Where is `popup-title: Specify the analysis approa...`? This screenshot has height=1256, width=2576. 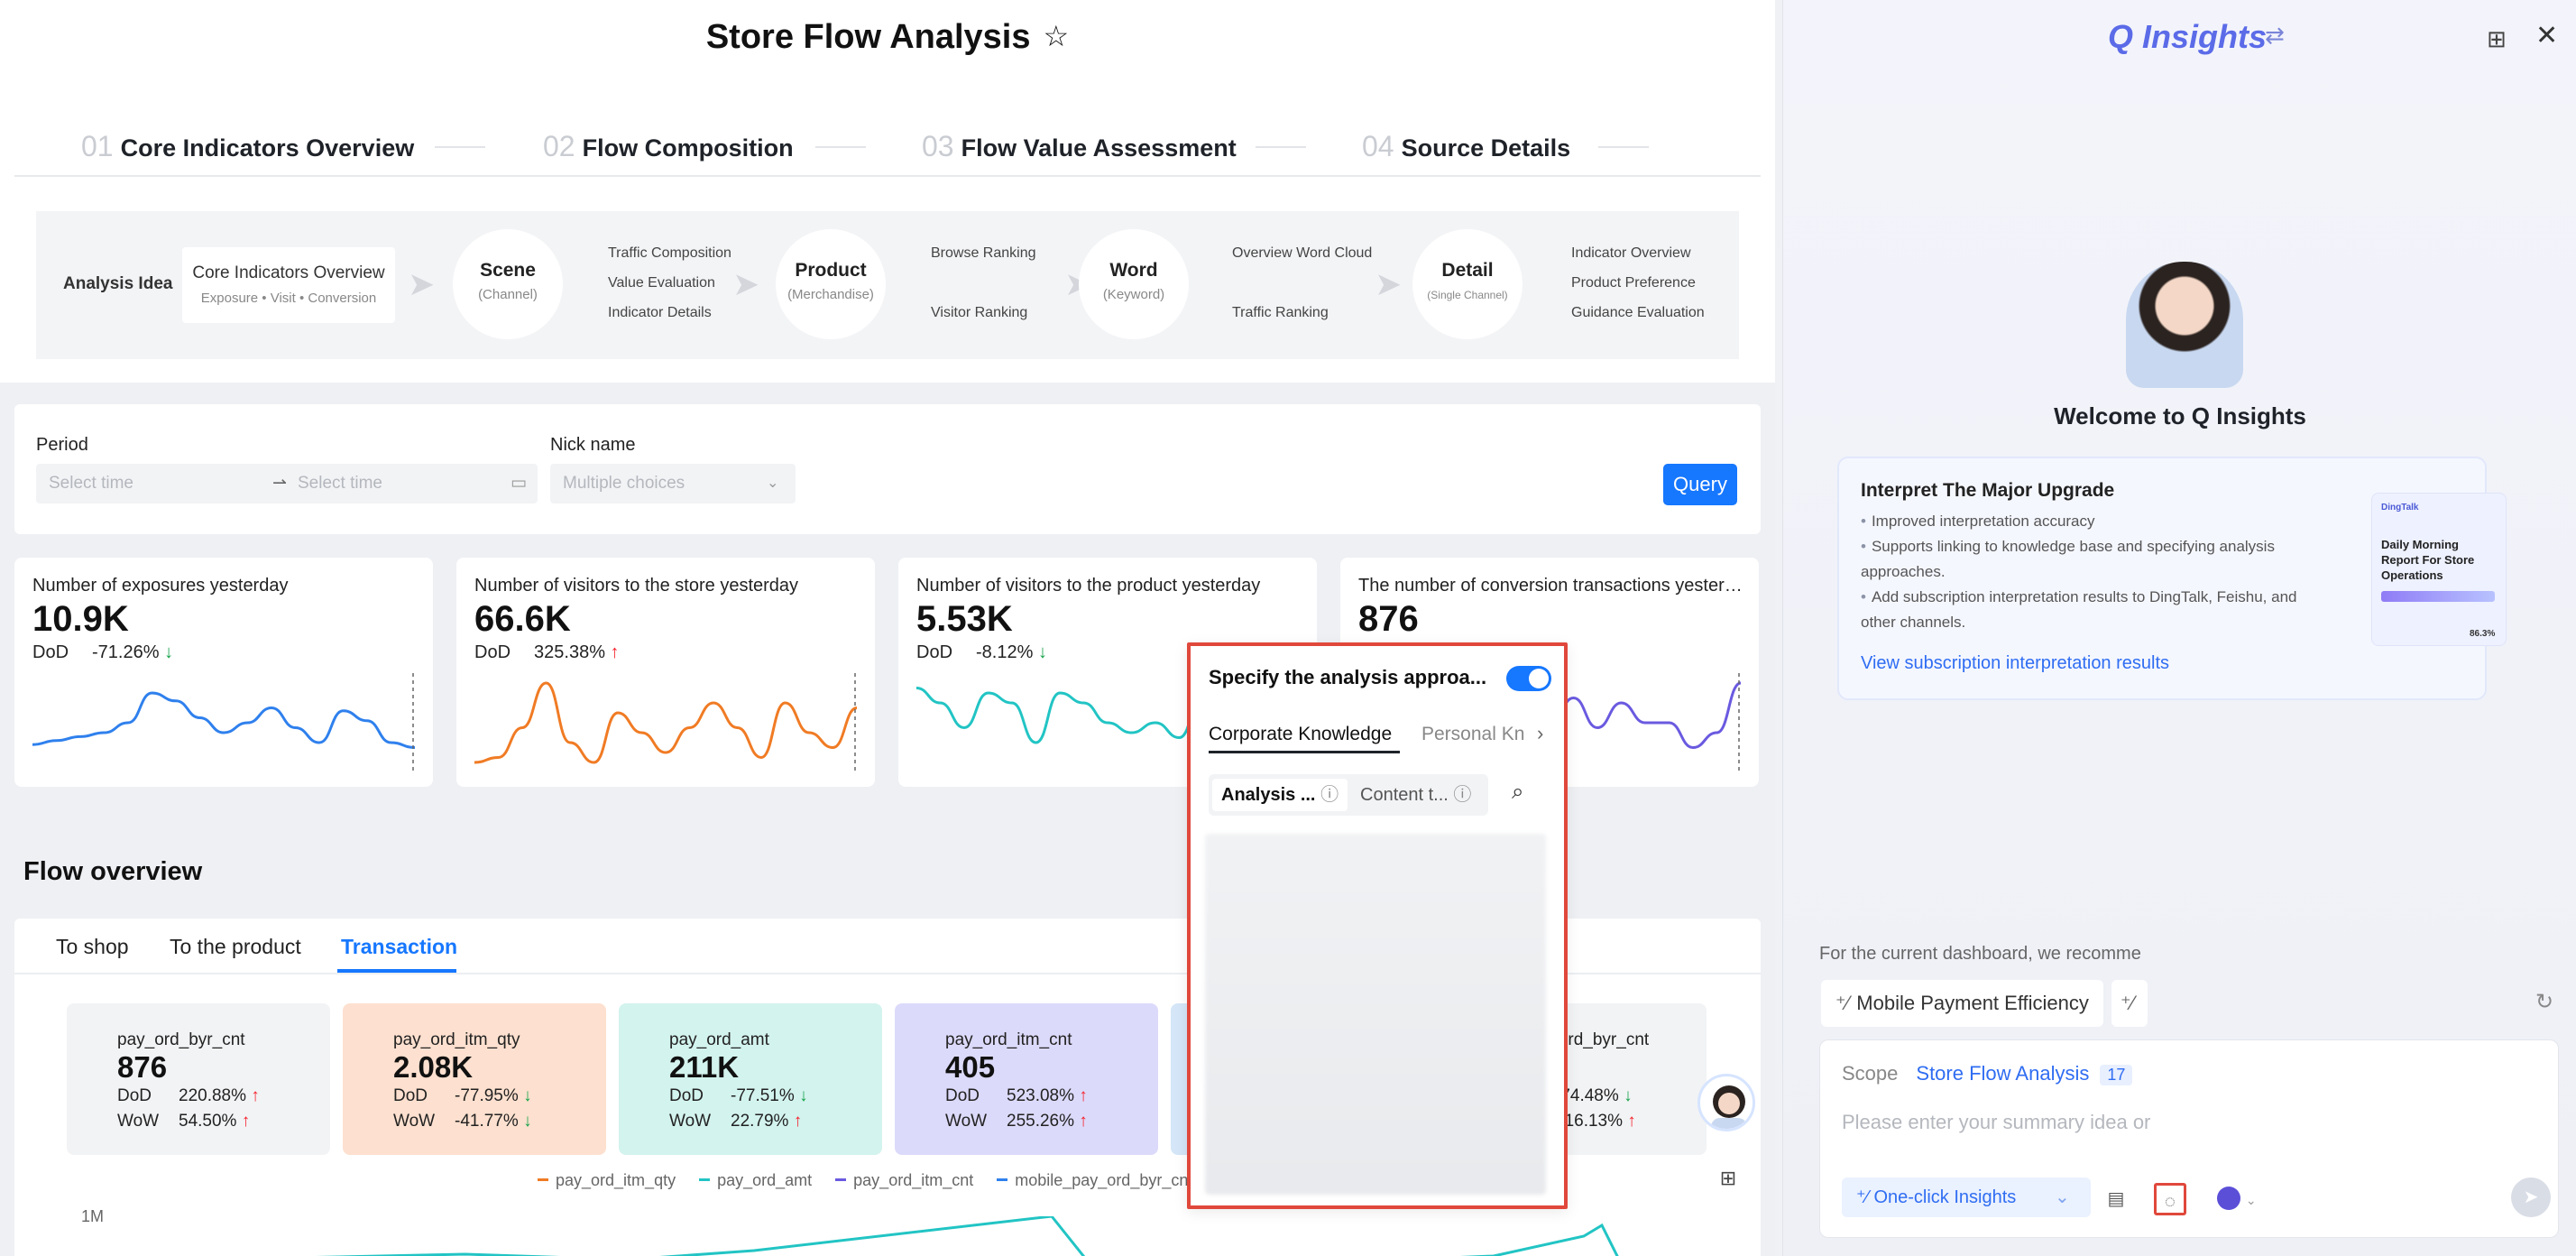 popup-title: Specify the analysis approa... is located at coordinates (1348, 677).